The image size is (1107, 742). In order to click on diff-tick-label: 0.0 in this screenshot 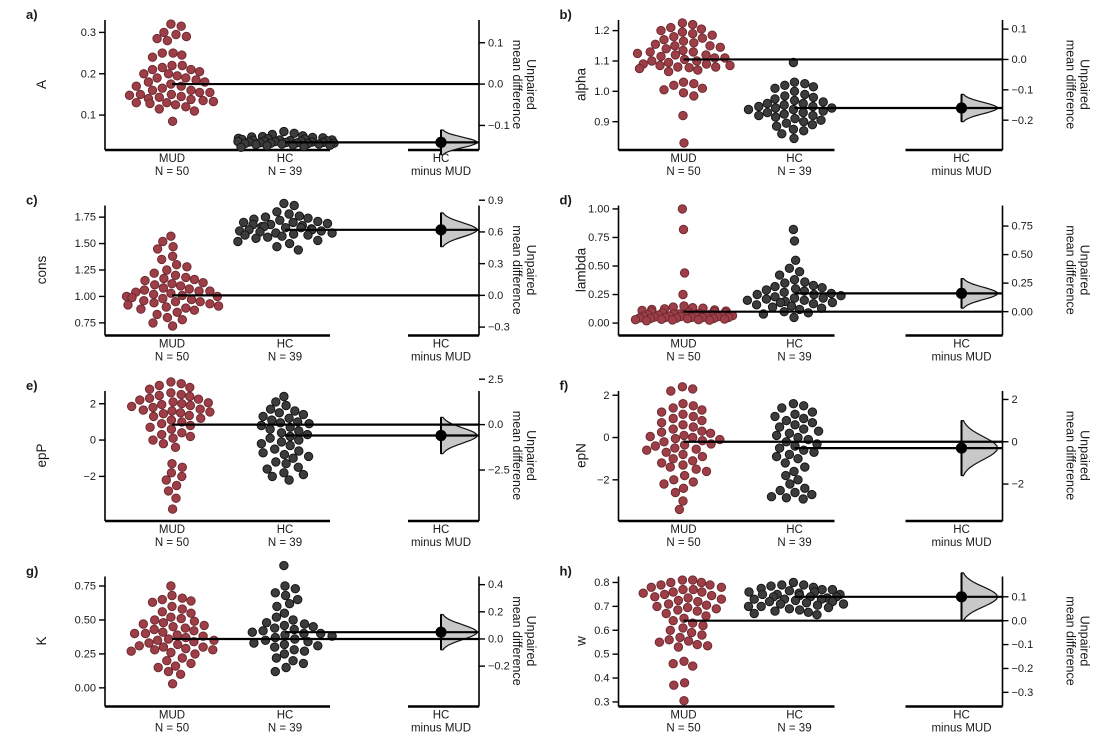, I will do `click(495, 425)`.